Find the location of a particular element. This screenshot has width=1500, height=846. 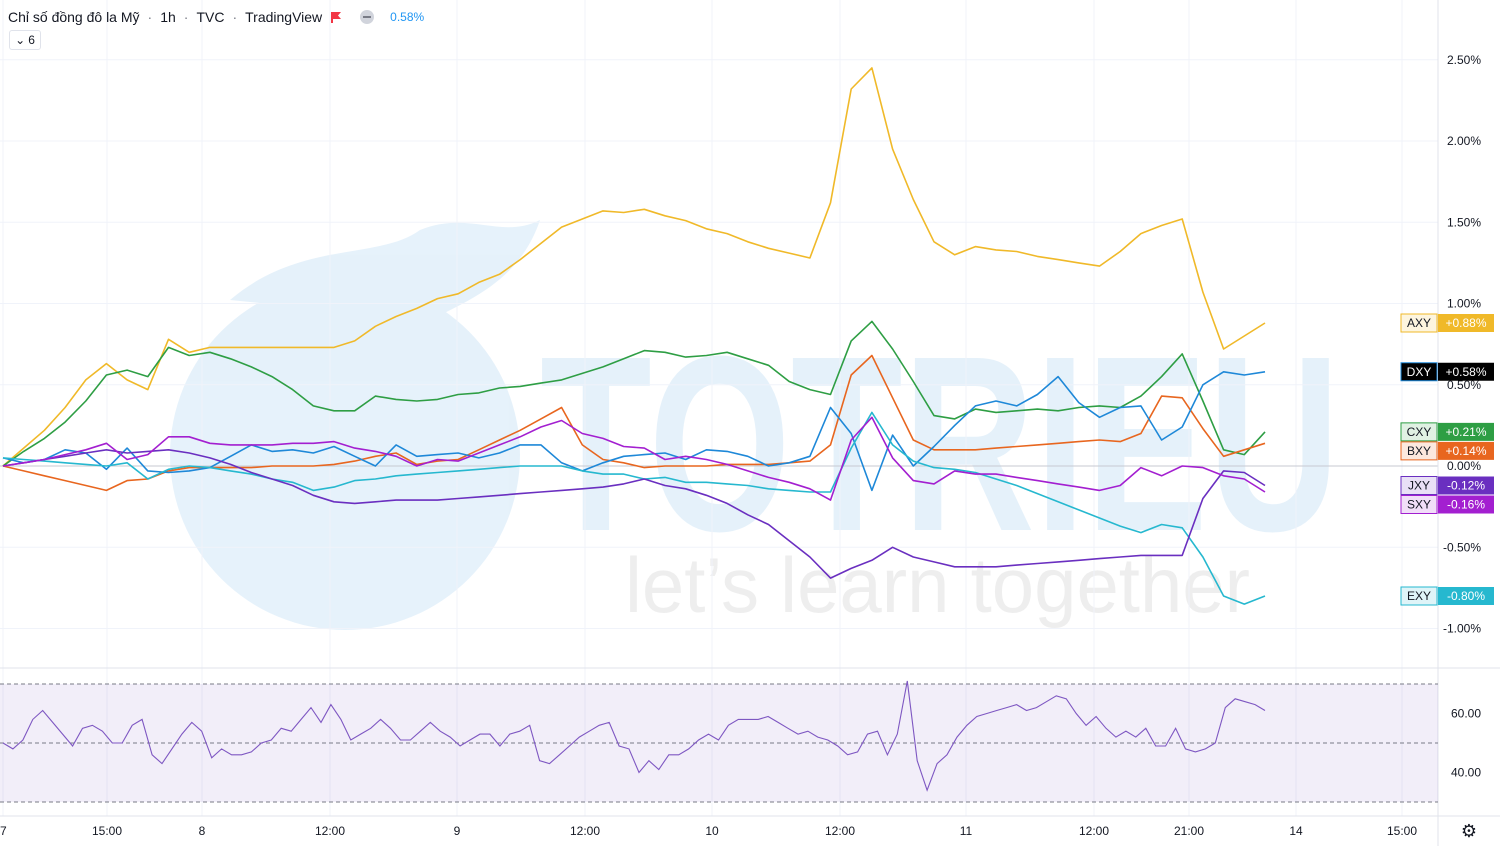

rsi-band is located at coordinates (719, 743).